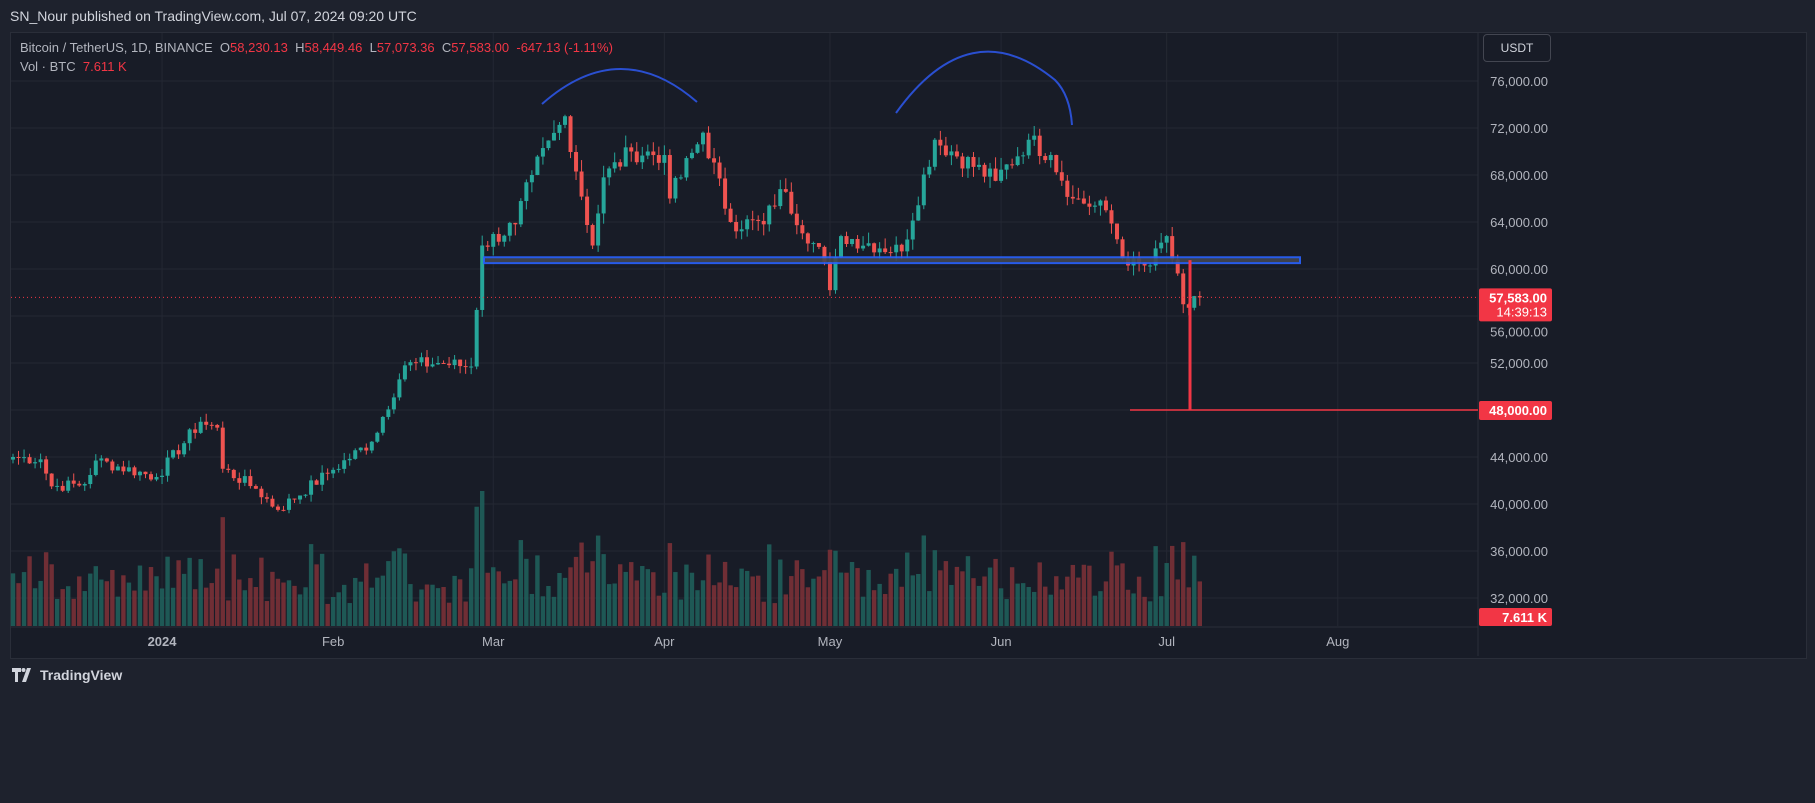 This screenshot has width=1815, height=803. What do you see at coordinates (606, 558) in the screenshot?
I see `volume-bars` at bounding box center [606, 558].